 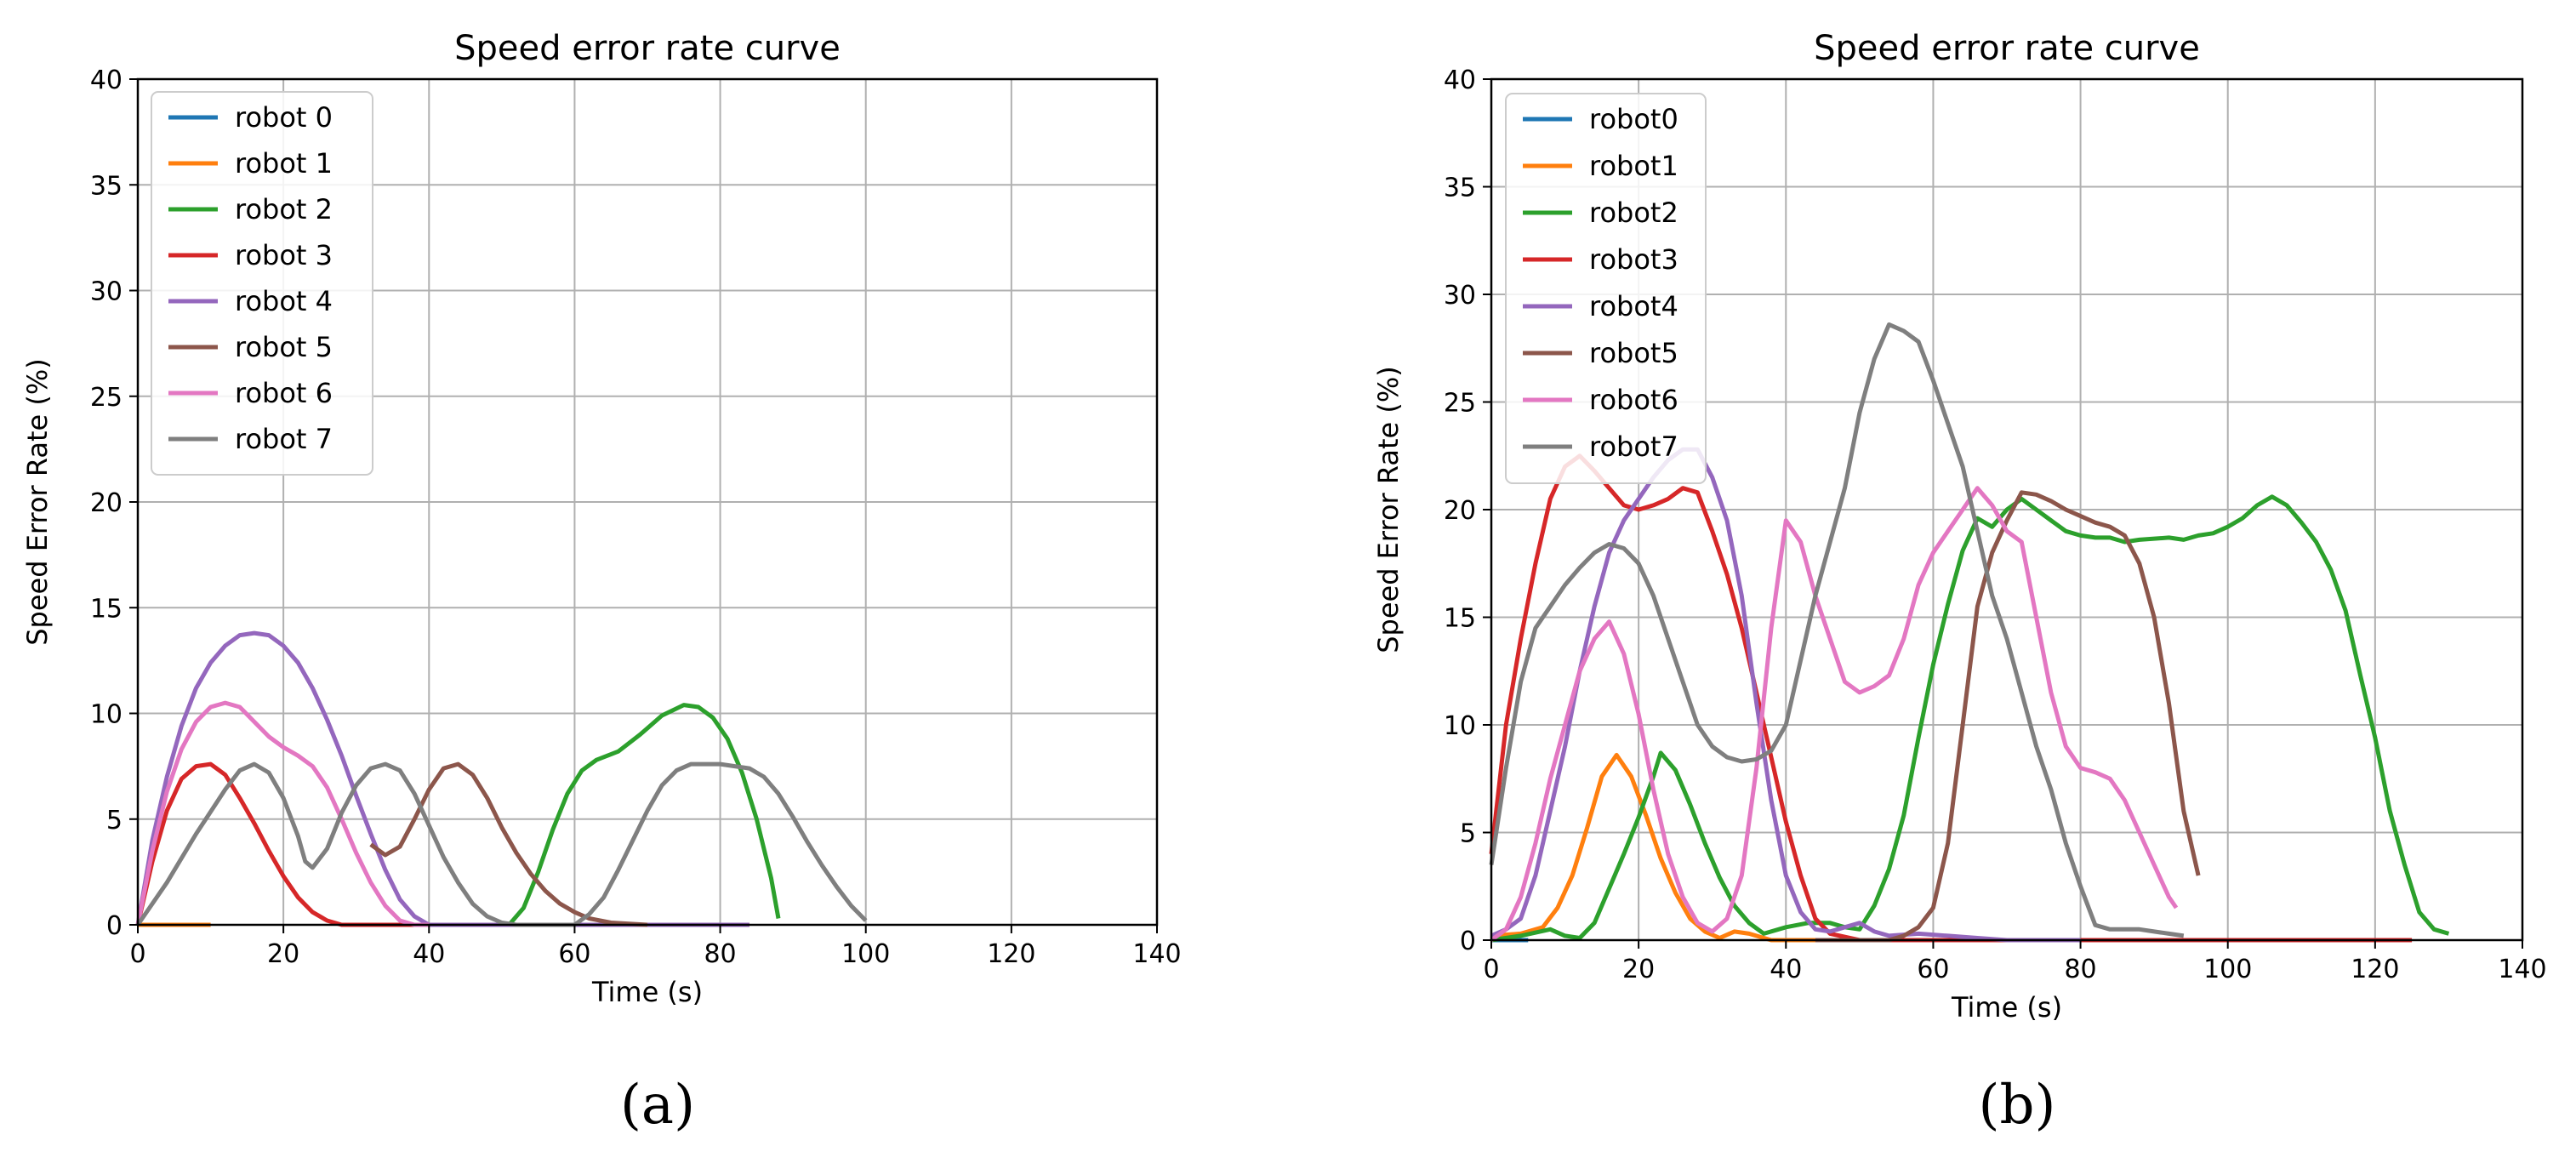 What do you see at coordinates (1634, 306) in the screenshot?
I see `legend-entry: robot4` at bounding box center [1634, 306].